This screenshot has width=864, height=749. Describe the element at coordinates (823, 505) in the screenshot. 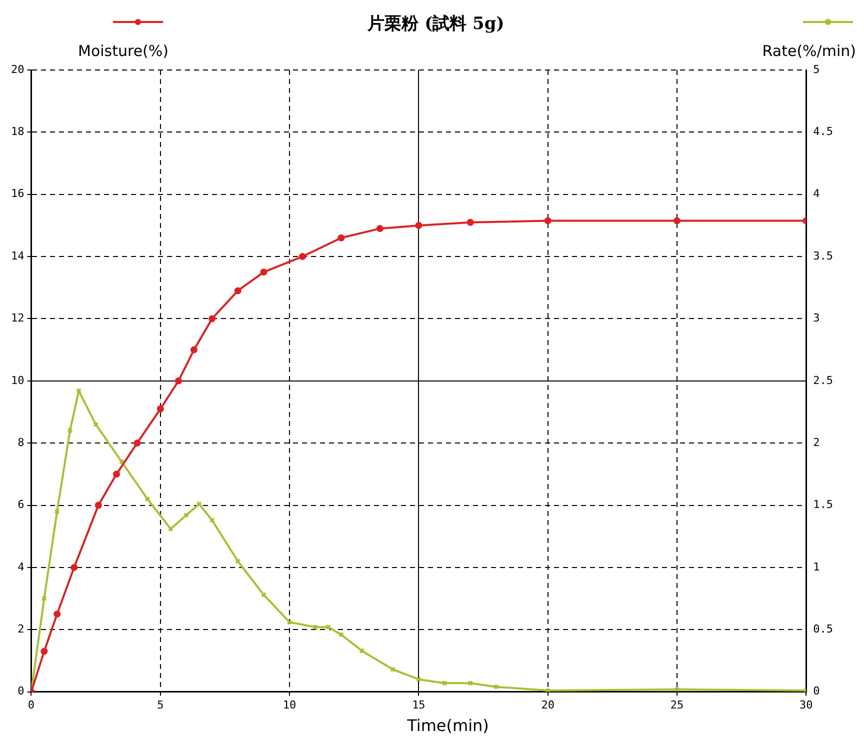

I see `y2-tick-label: 1.5` at that location.